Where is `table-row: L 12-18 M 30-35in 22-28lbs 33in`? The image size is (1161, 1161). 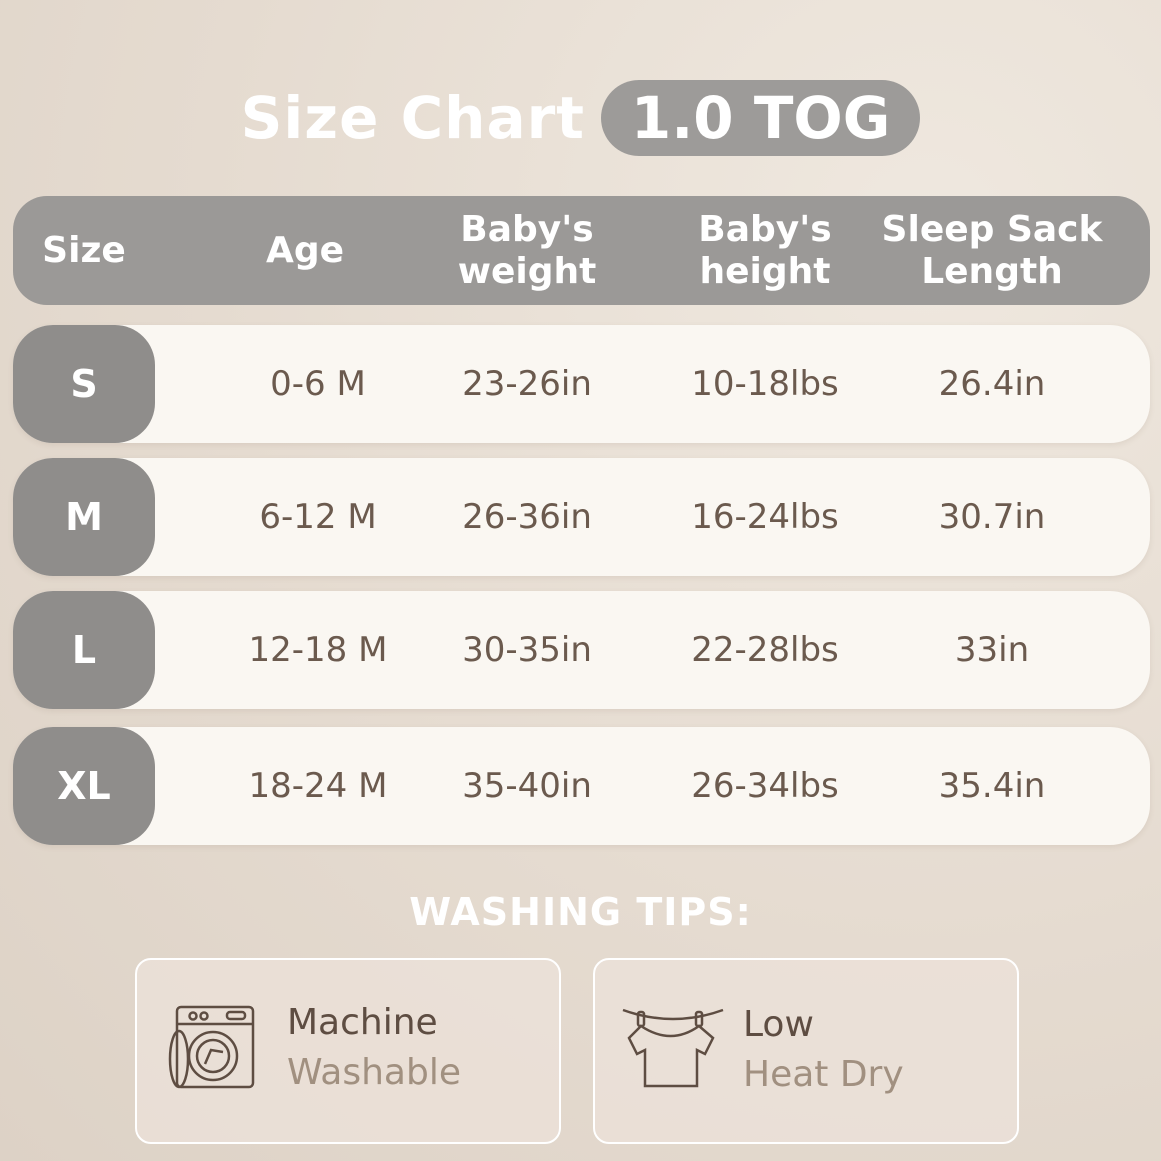
table-row: L 12-18 M 30-35in 22-28lbs 33in is located at coordinates (581, 650).